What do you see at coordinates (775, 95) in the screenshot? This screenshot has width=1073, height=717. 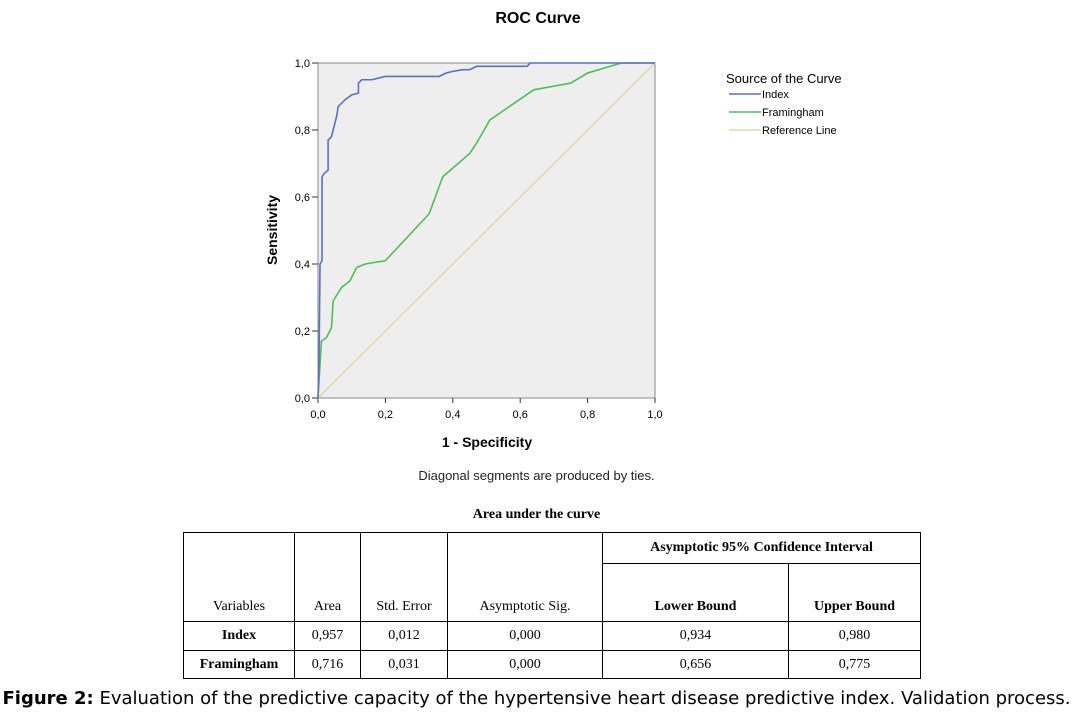 I see `legend-label: Index` at bounding box center [775, 95].